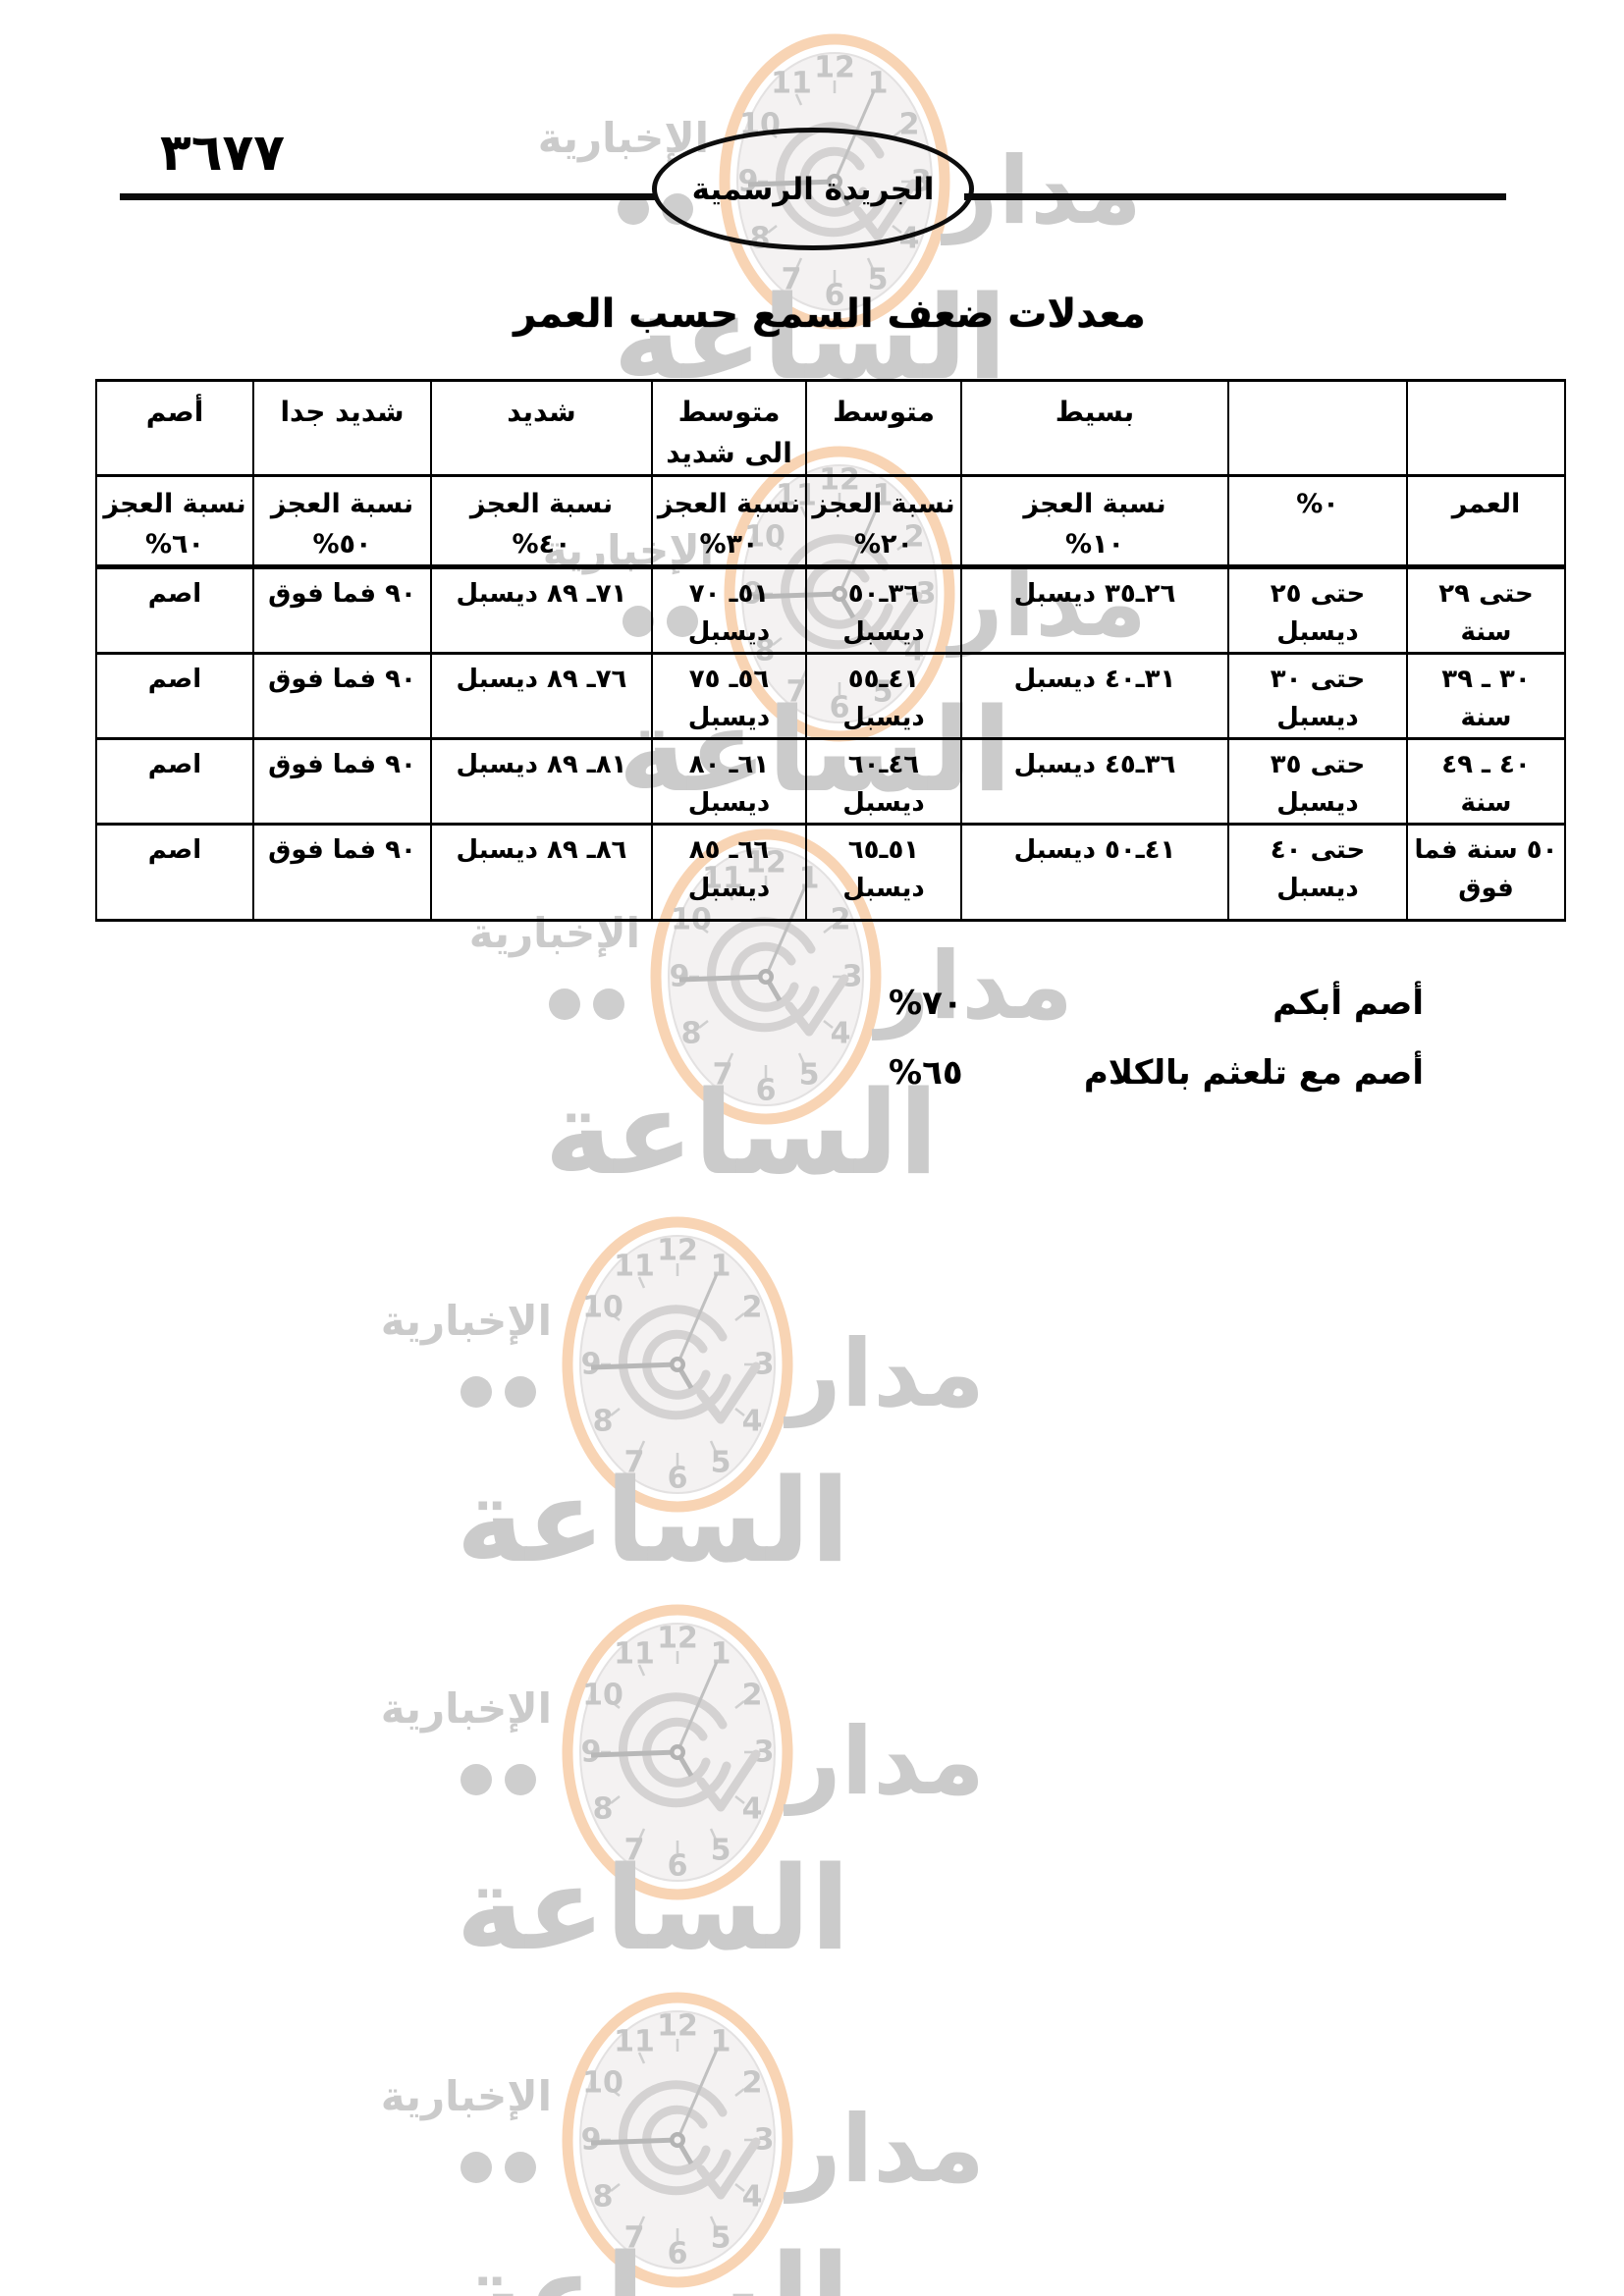 The image size is (1624, 2296). Describe the element at coordinates (1094, 428) in the screenshot. I see `header-cell: بسيط` at that location.